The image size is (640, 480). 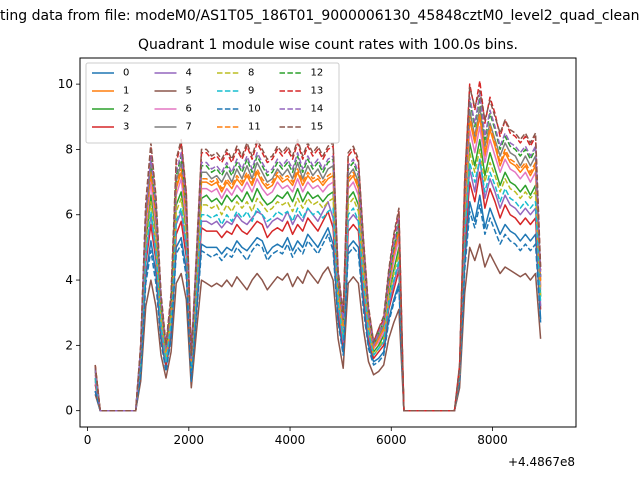 What do you see at coordinates (69, 247) in the screenshot?
I see `y-axis: 0 2 4 6 8 10` at bounding box center [69, 247].